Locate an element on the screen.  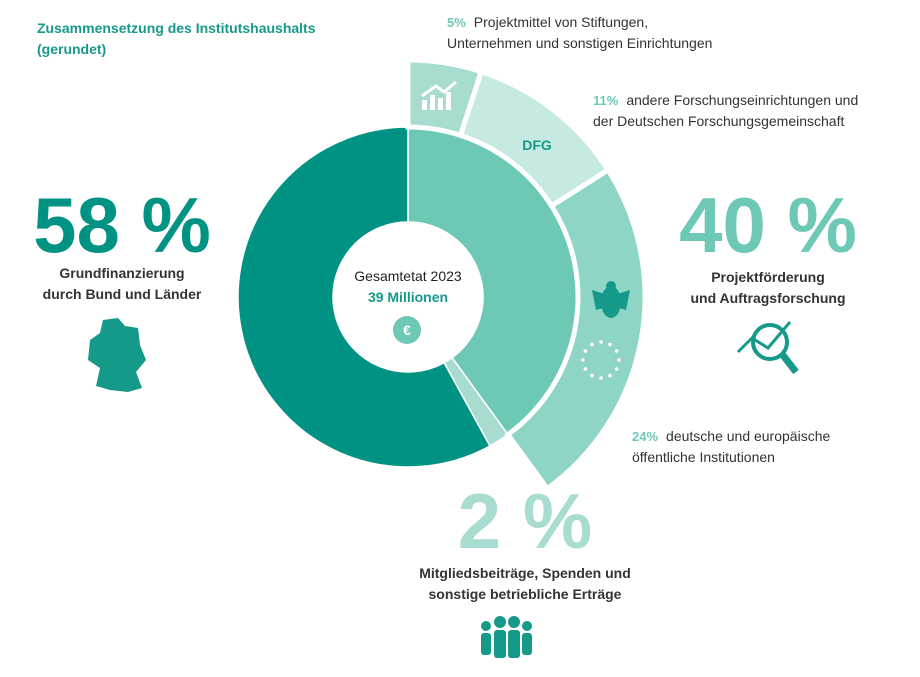
currency-badge is located at coordinates (407, 330).